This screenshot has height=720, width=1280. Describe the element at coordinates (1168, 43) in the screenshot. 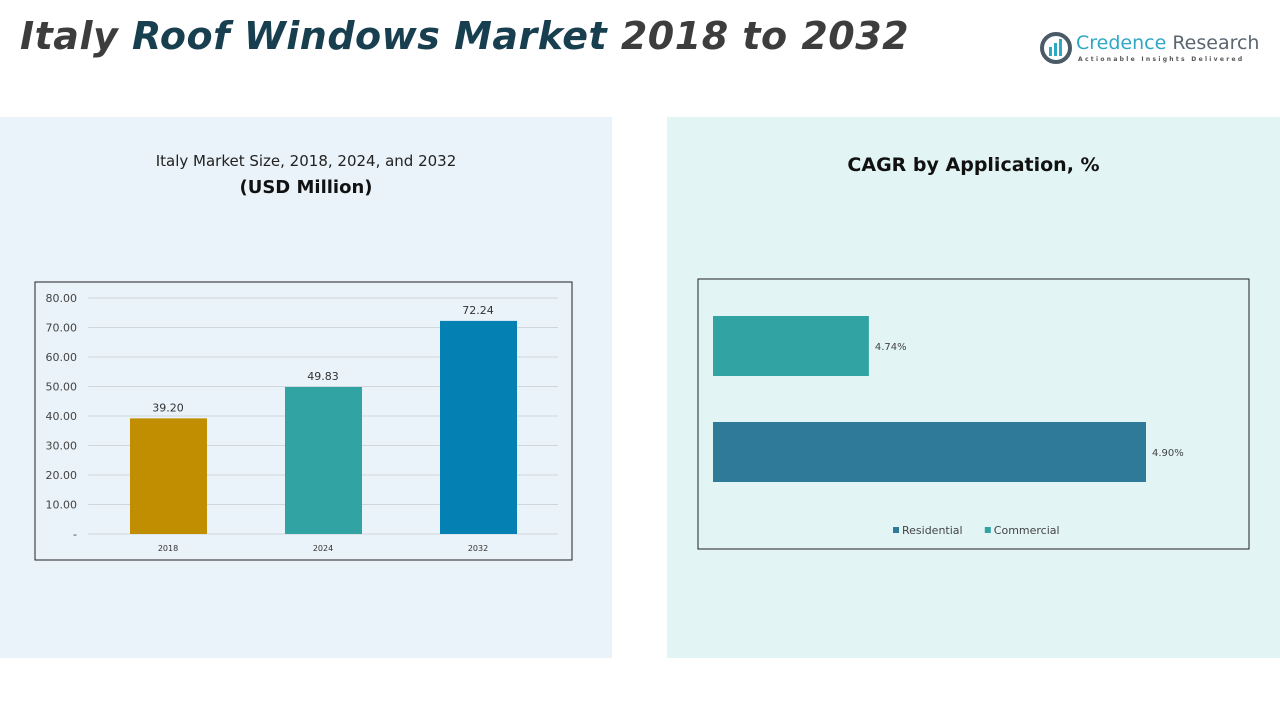

I see `logo-name: Credence Research` at that location.